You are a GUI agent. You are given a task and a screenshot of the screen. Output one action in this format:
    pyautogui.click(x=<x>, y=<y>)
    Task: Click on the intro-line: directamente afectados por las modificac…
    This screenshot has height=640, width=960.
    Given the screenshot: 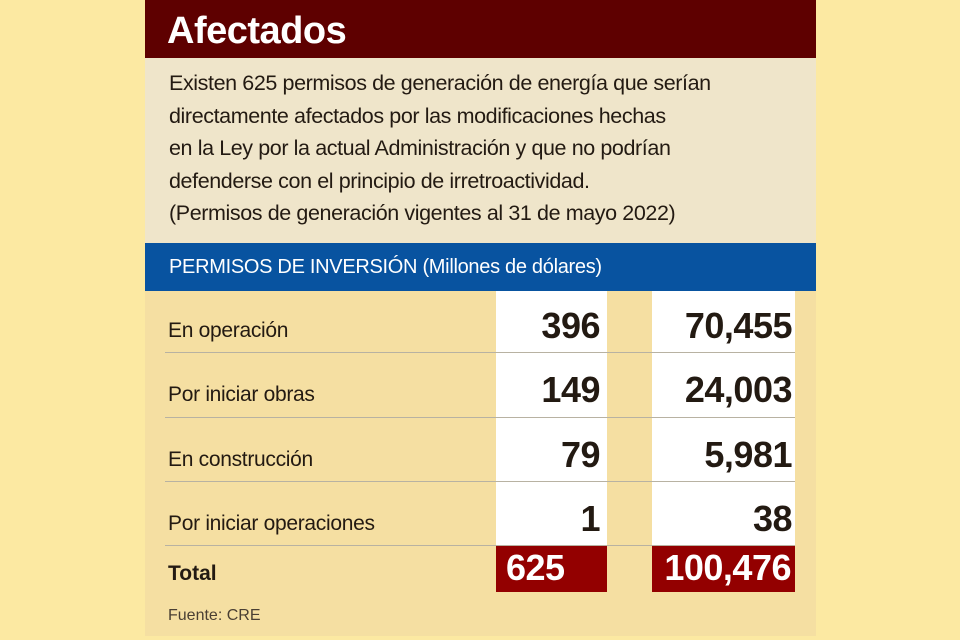 What is the action you would take?
    pyautogui.click(x=417, y=116)
    